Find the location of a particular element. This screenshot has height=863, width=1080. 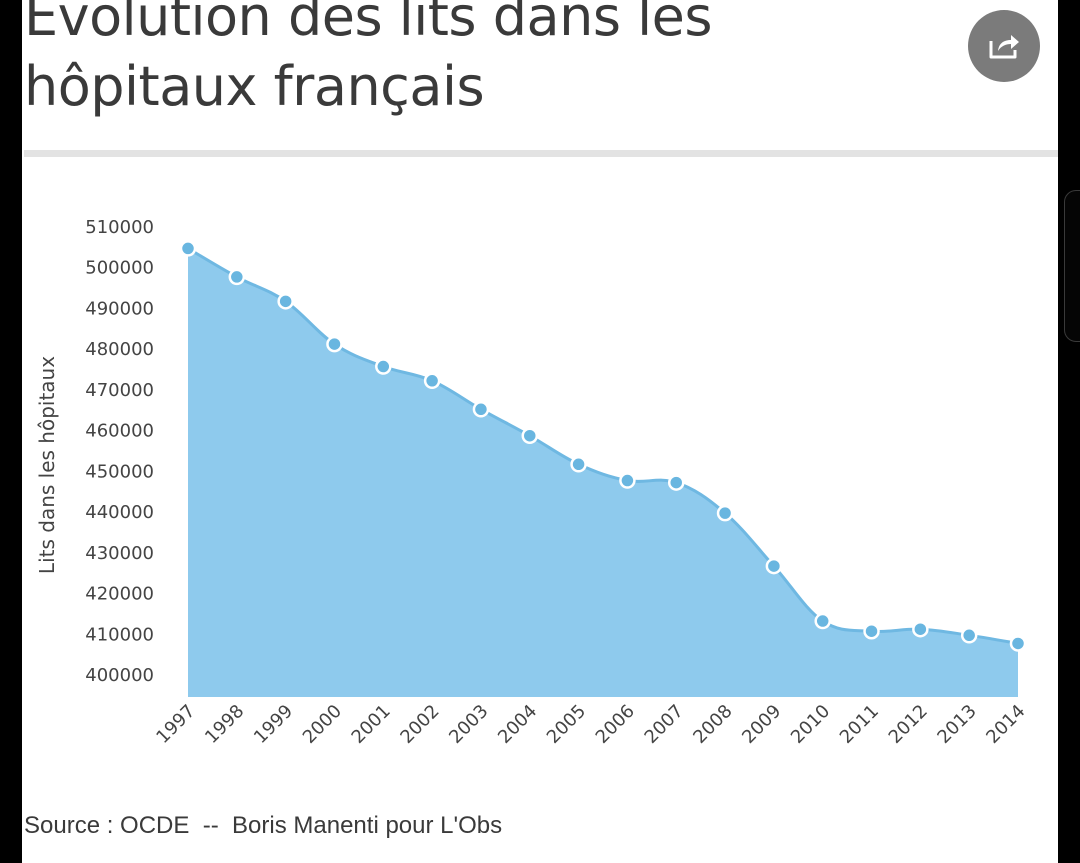

y-tick-label: 450000 is located at coordinates (119, 471).